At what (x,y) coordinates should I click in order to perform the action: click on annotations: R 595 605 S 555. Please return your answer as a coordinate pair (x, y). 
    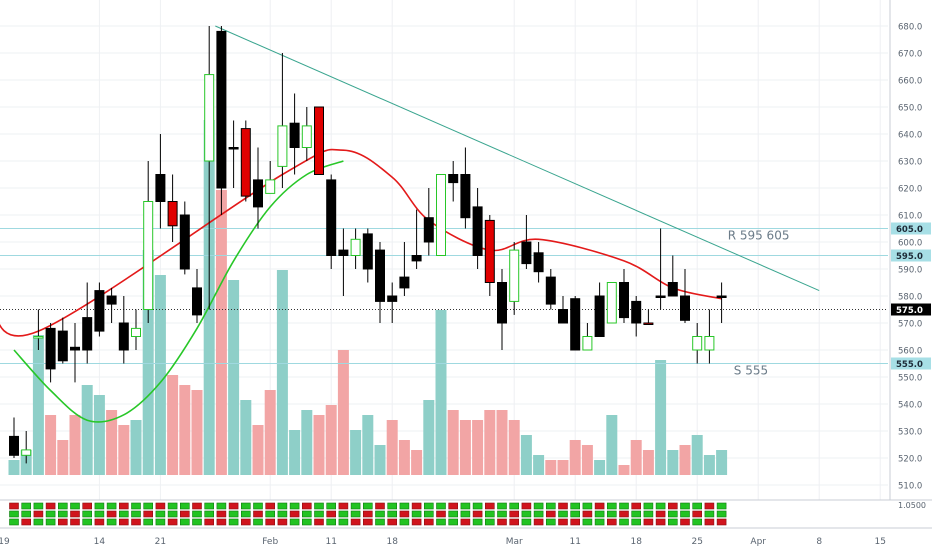
    Looking at the image, I should click on (759, 302).